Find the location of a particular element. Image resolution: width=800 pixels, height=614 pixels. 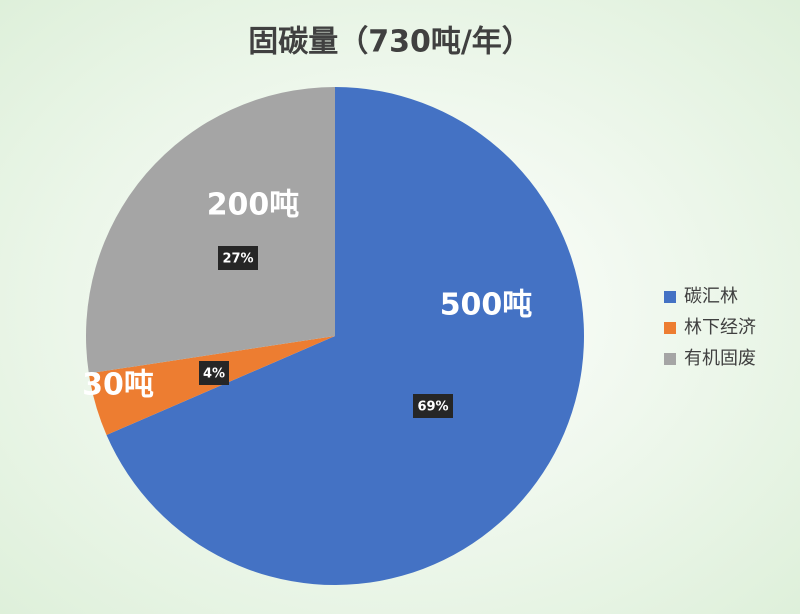

percent-label: 27% is located at coordinates (237, 259).